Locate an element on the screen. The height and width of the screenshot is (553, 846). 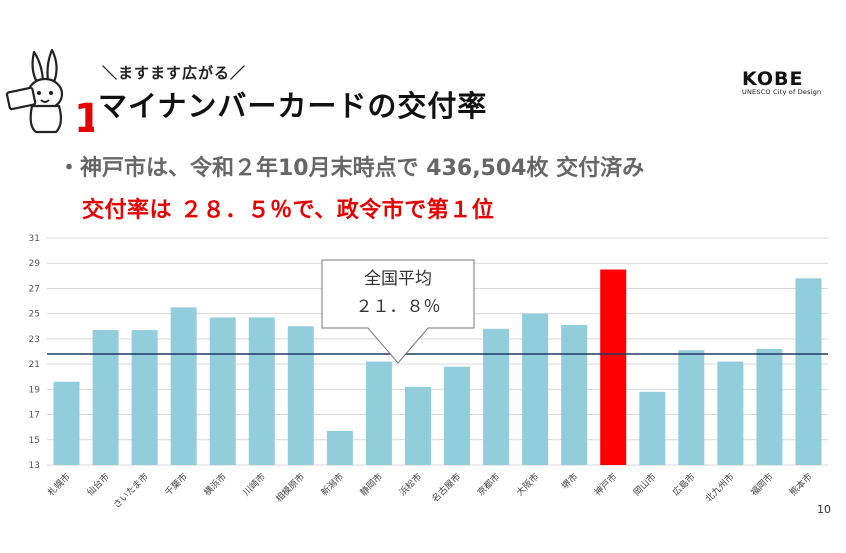
bar-浜松市 is located at coordinates (417, 425).